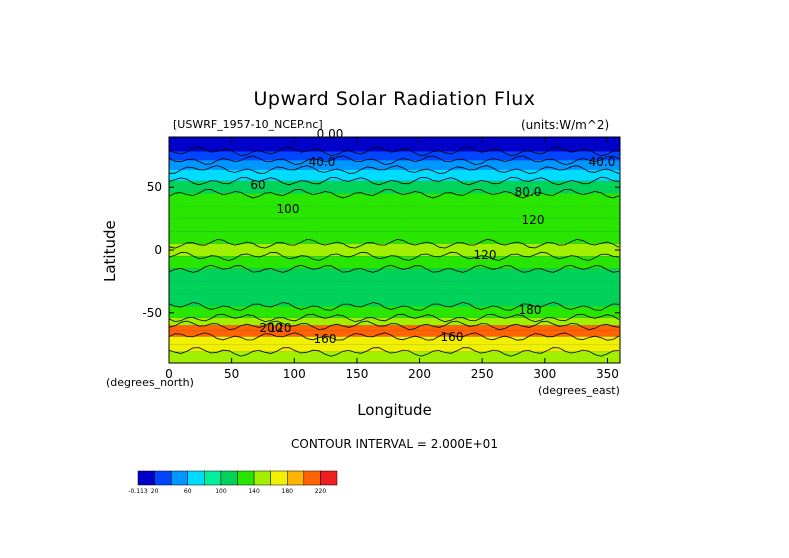 This screenshot has width=789, height=558. I want to click on x-tick-label: 100, so click(294, 374).